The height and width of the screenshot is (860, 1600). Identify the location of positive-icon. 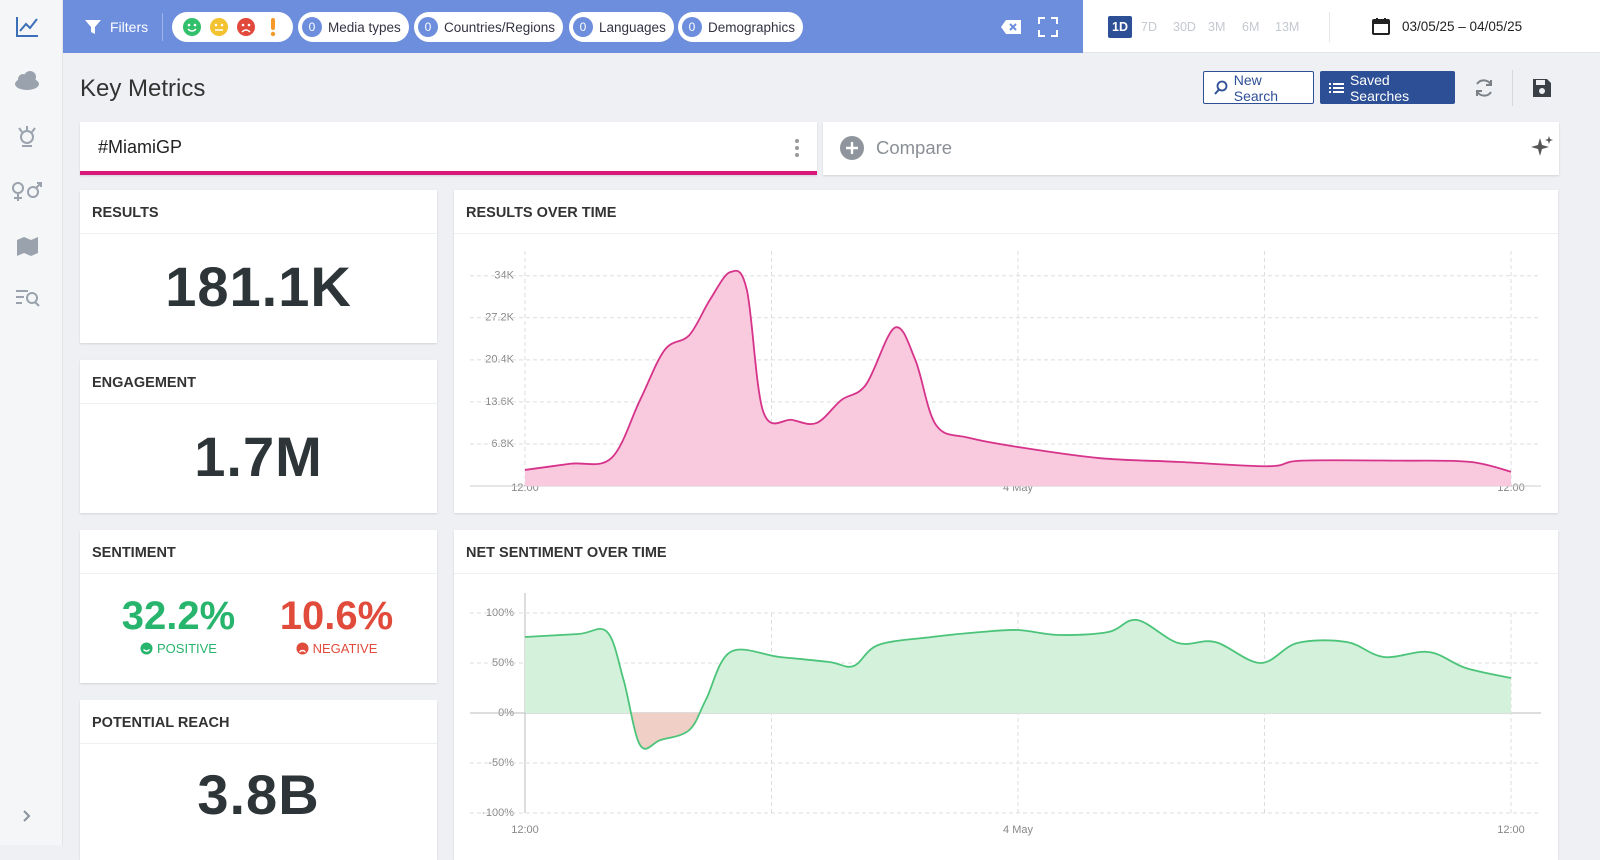
(146, 648).